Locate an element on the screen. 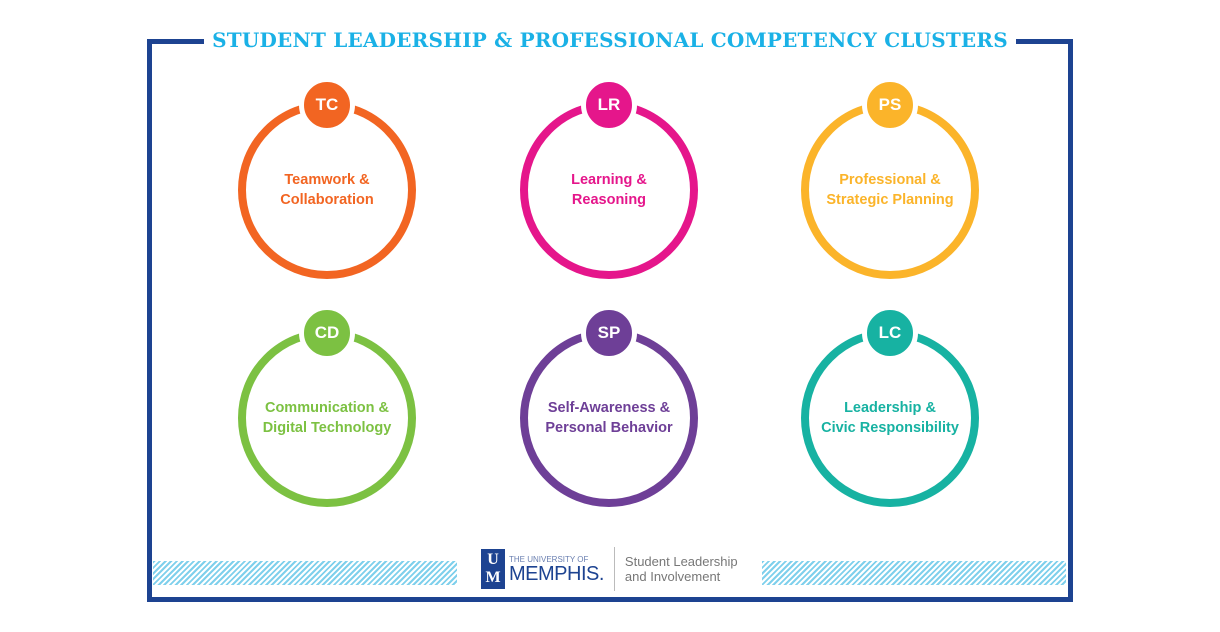 Image resolution: width=1220 pixels, height=632 pixels. logo-small-text: THE UNIVERSITY OF is located at coordinates (549, 559).